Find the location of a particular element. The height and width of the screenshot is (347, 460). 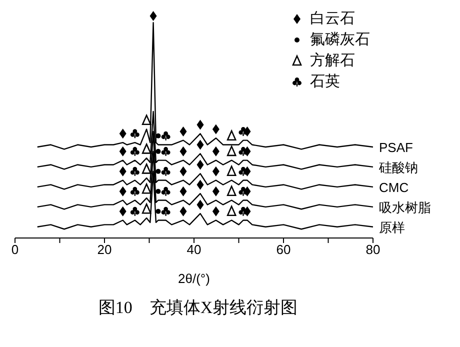

x-tick-label: 0 is located at coordinates (15, 250).